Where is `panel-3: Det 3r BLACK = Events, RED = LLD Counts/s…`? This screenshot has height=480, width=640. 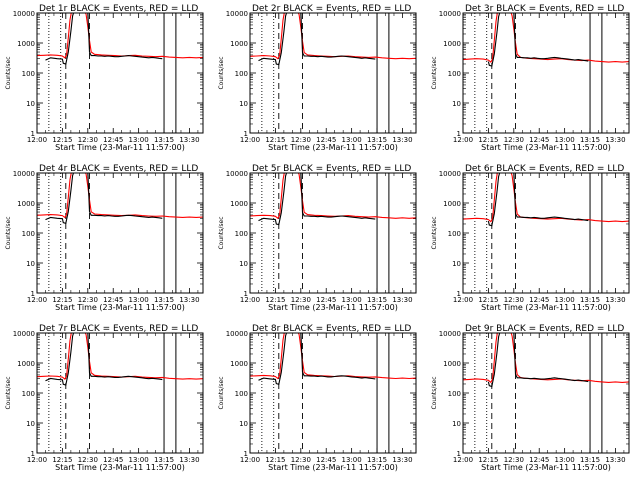
panel-3: Det 3r BLACK = Events, RED = LLD Counts/s… is located at coordinates (530, 78).